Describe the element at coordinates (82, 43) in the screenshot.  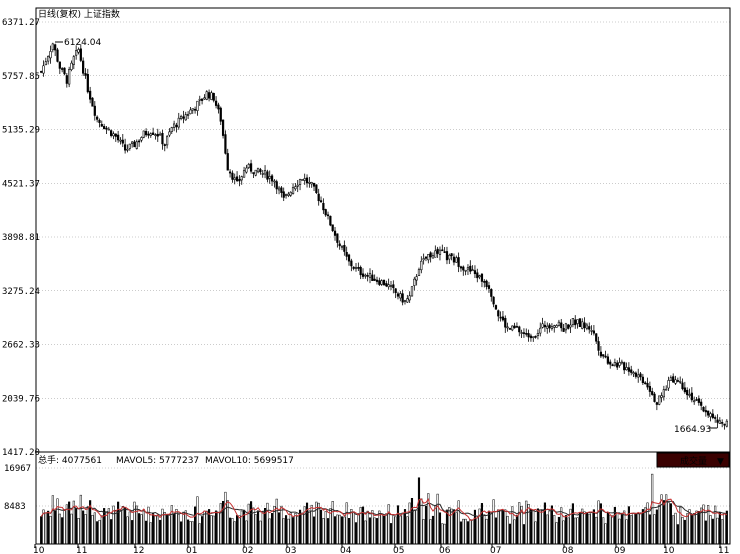
I see `high-annotation: 6124.04` at that location.